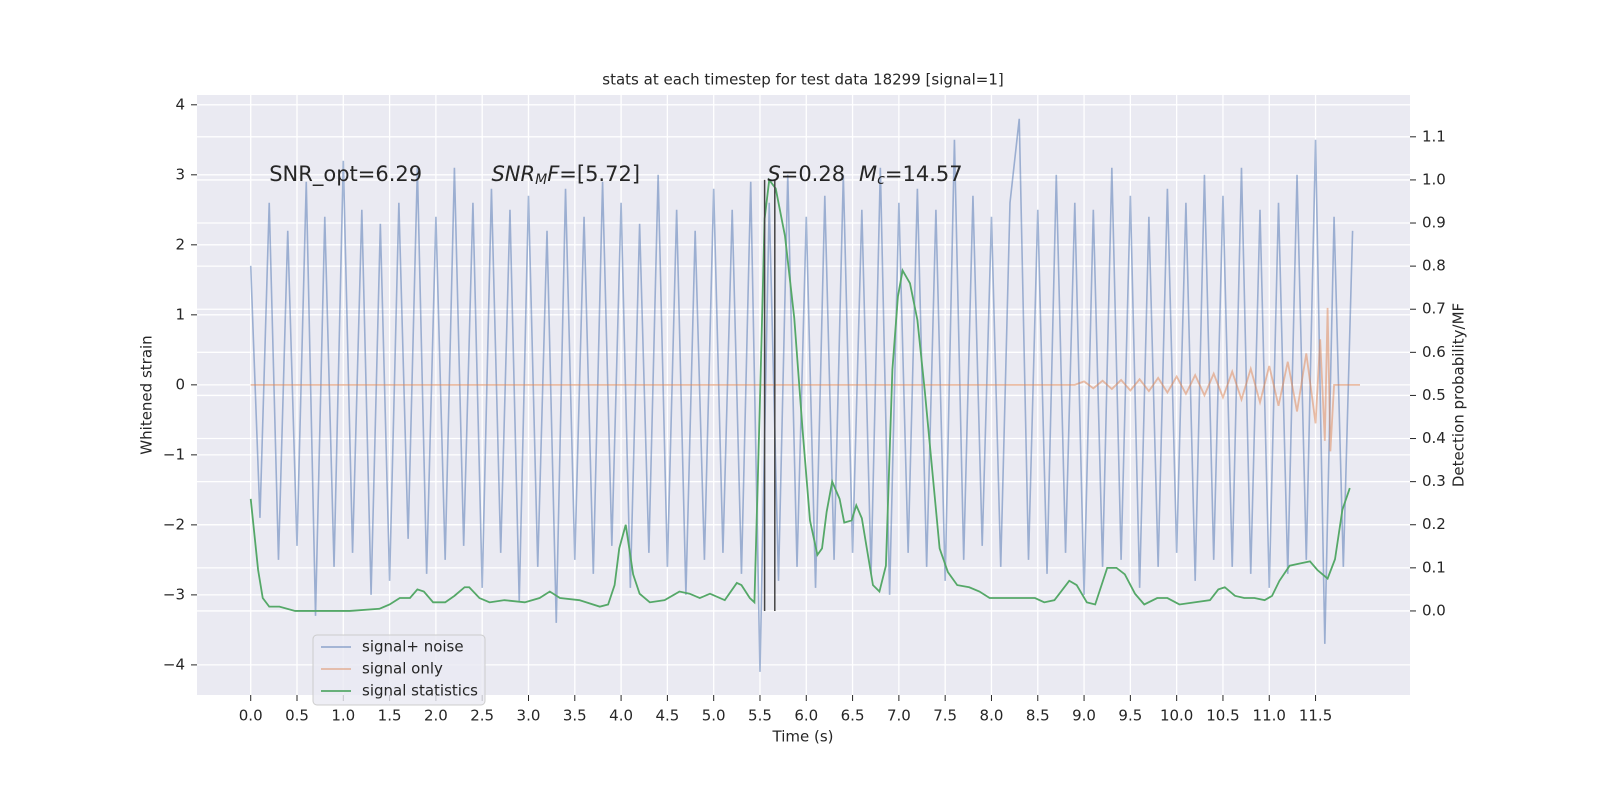  What do you see at coordinates (529, 716) in the screenshot?
I see `x-tick-label: 3.0` at bounding box center [529, 716].